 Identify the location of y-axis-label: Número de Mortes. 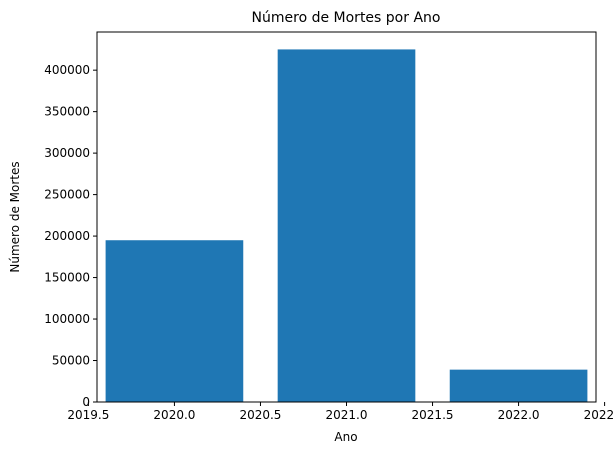
(15, 216).